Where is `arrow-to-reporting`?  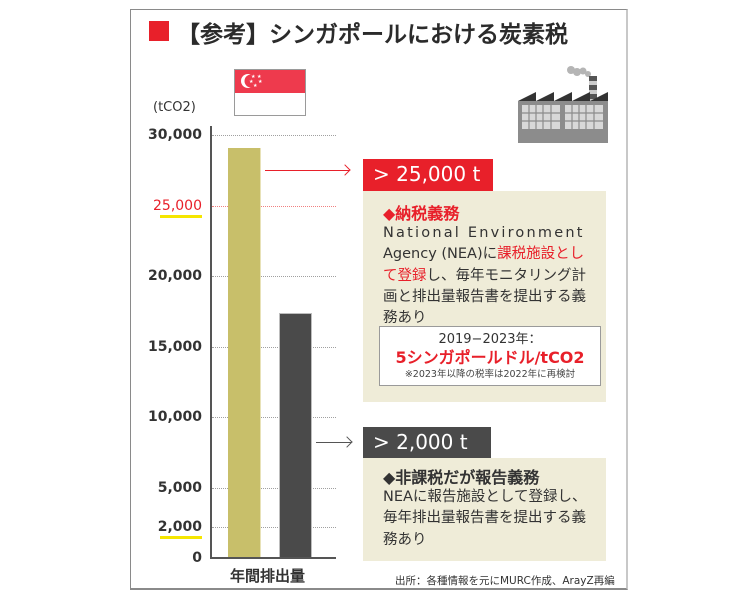 arrow-to-reporting is located at coordinates (333, 442).